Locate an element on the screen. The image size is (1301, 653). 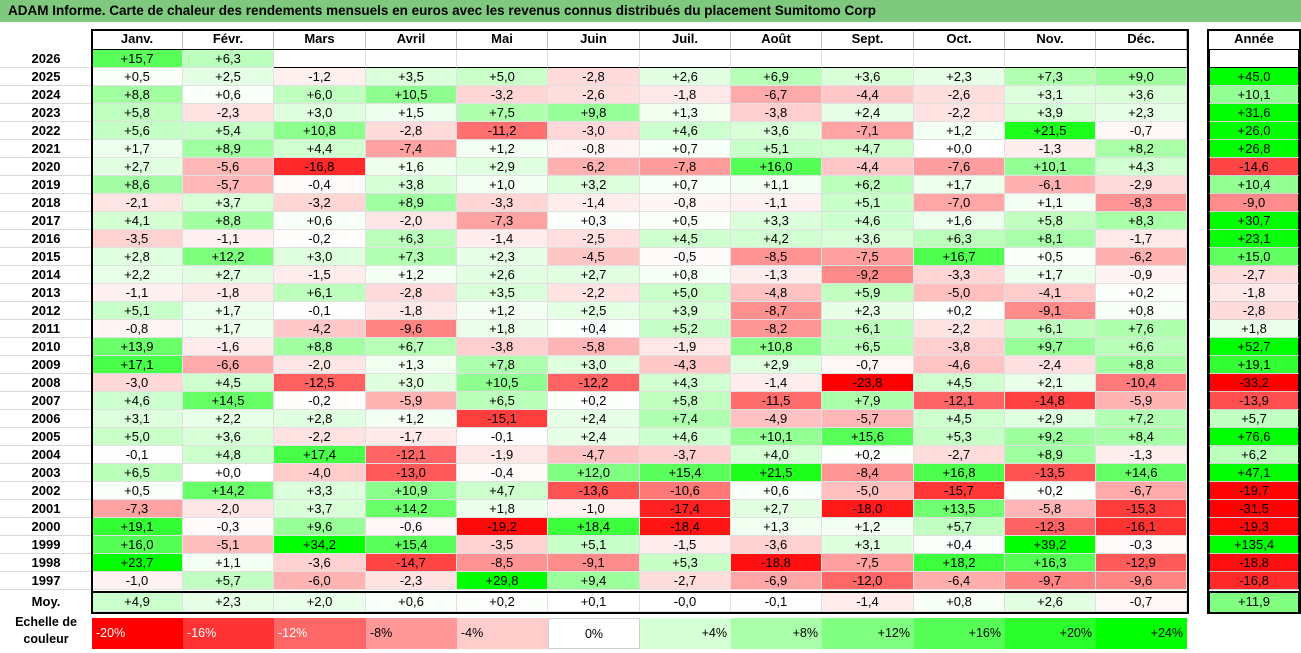
heat-cell: +10,1 is located at coordinates (1050, 167).